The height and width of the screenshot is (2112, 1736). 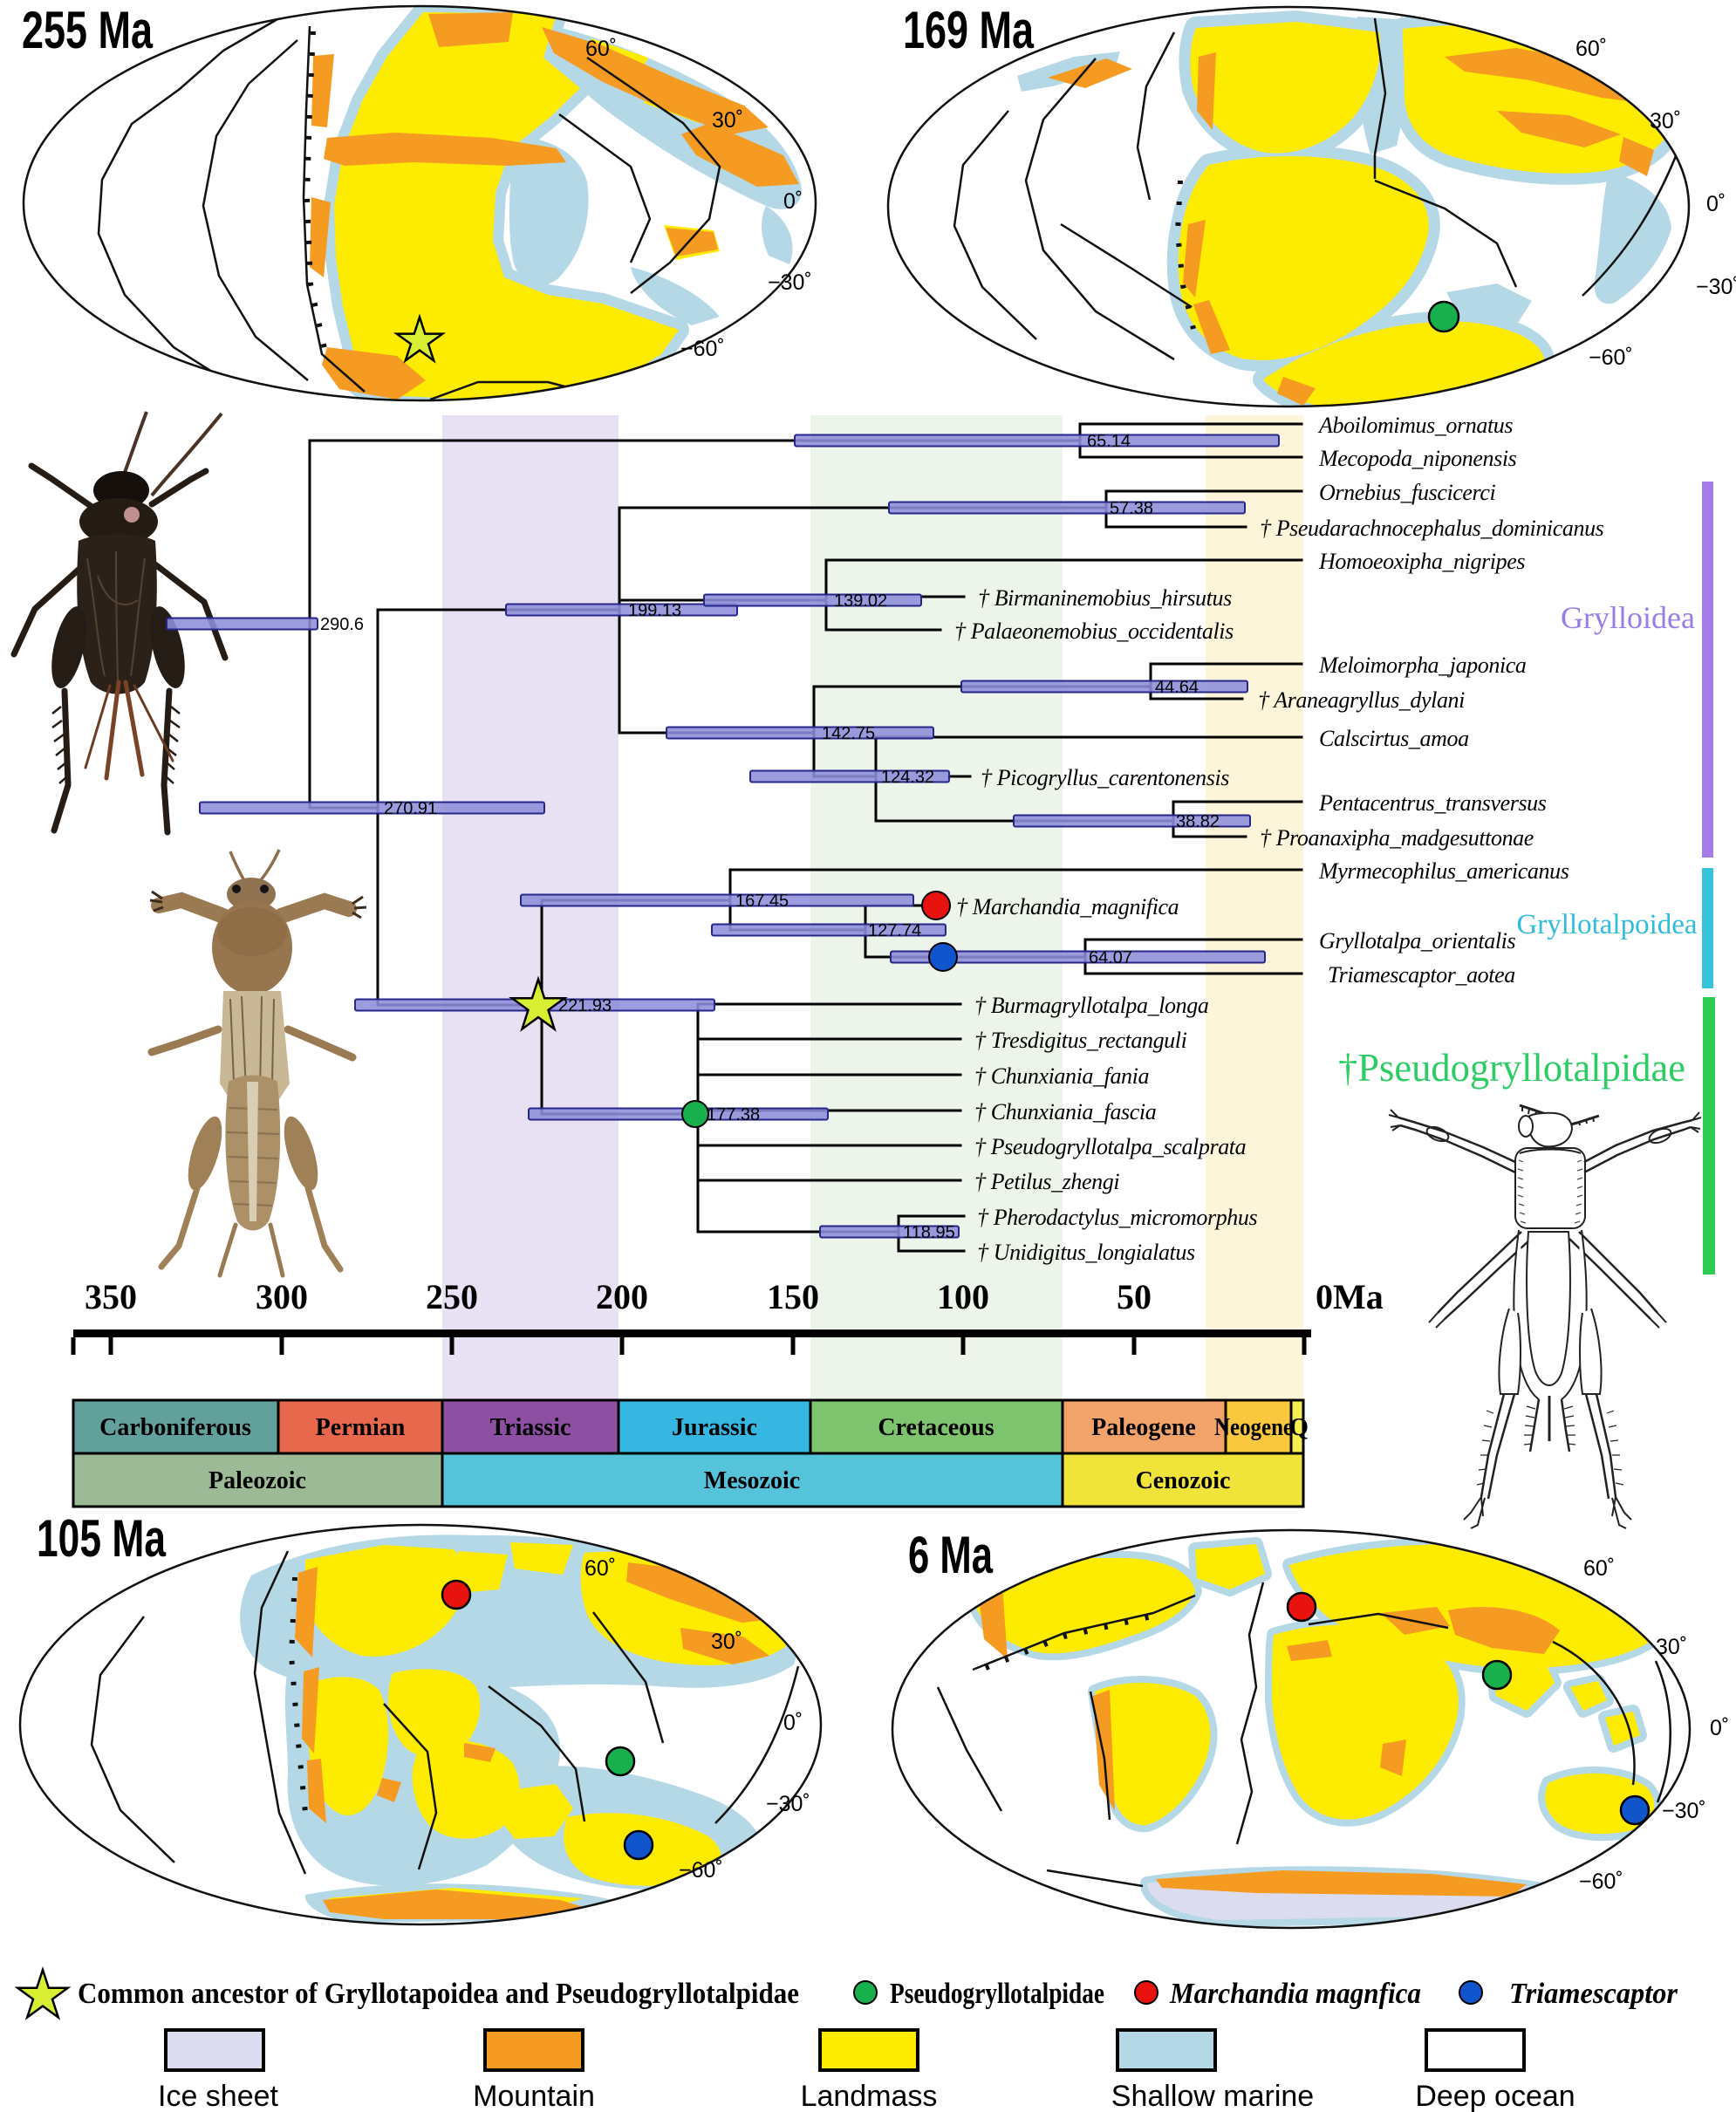 I want to click on svg-text: 0Ma, so click(x=1350, y=1296).